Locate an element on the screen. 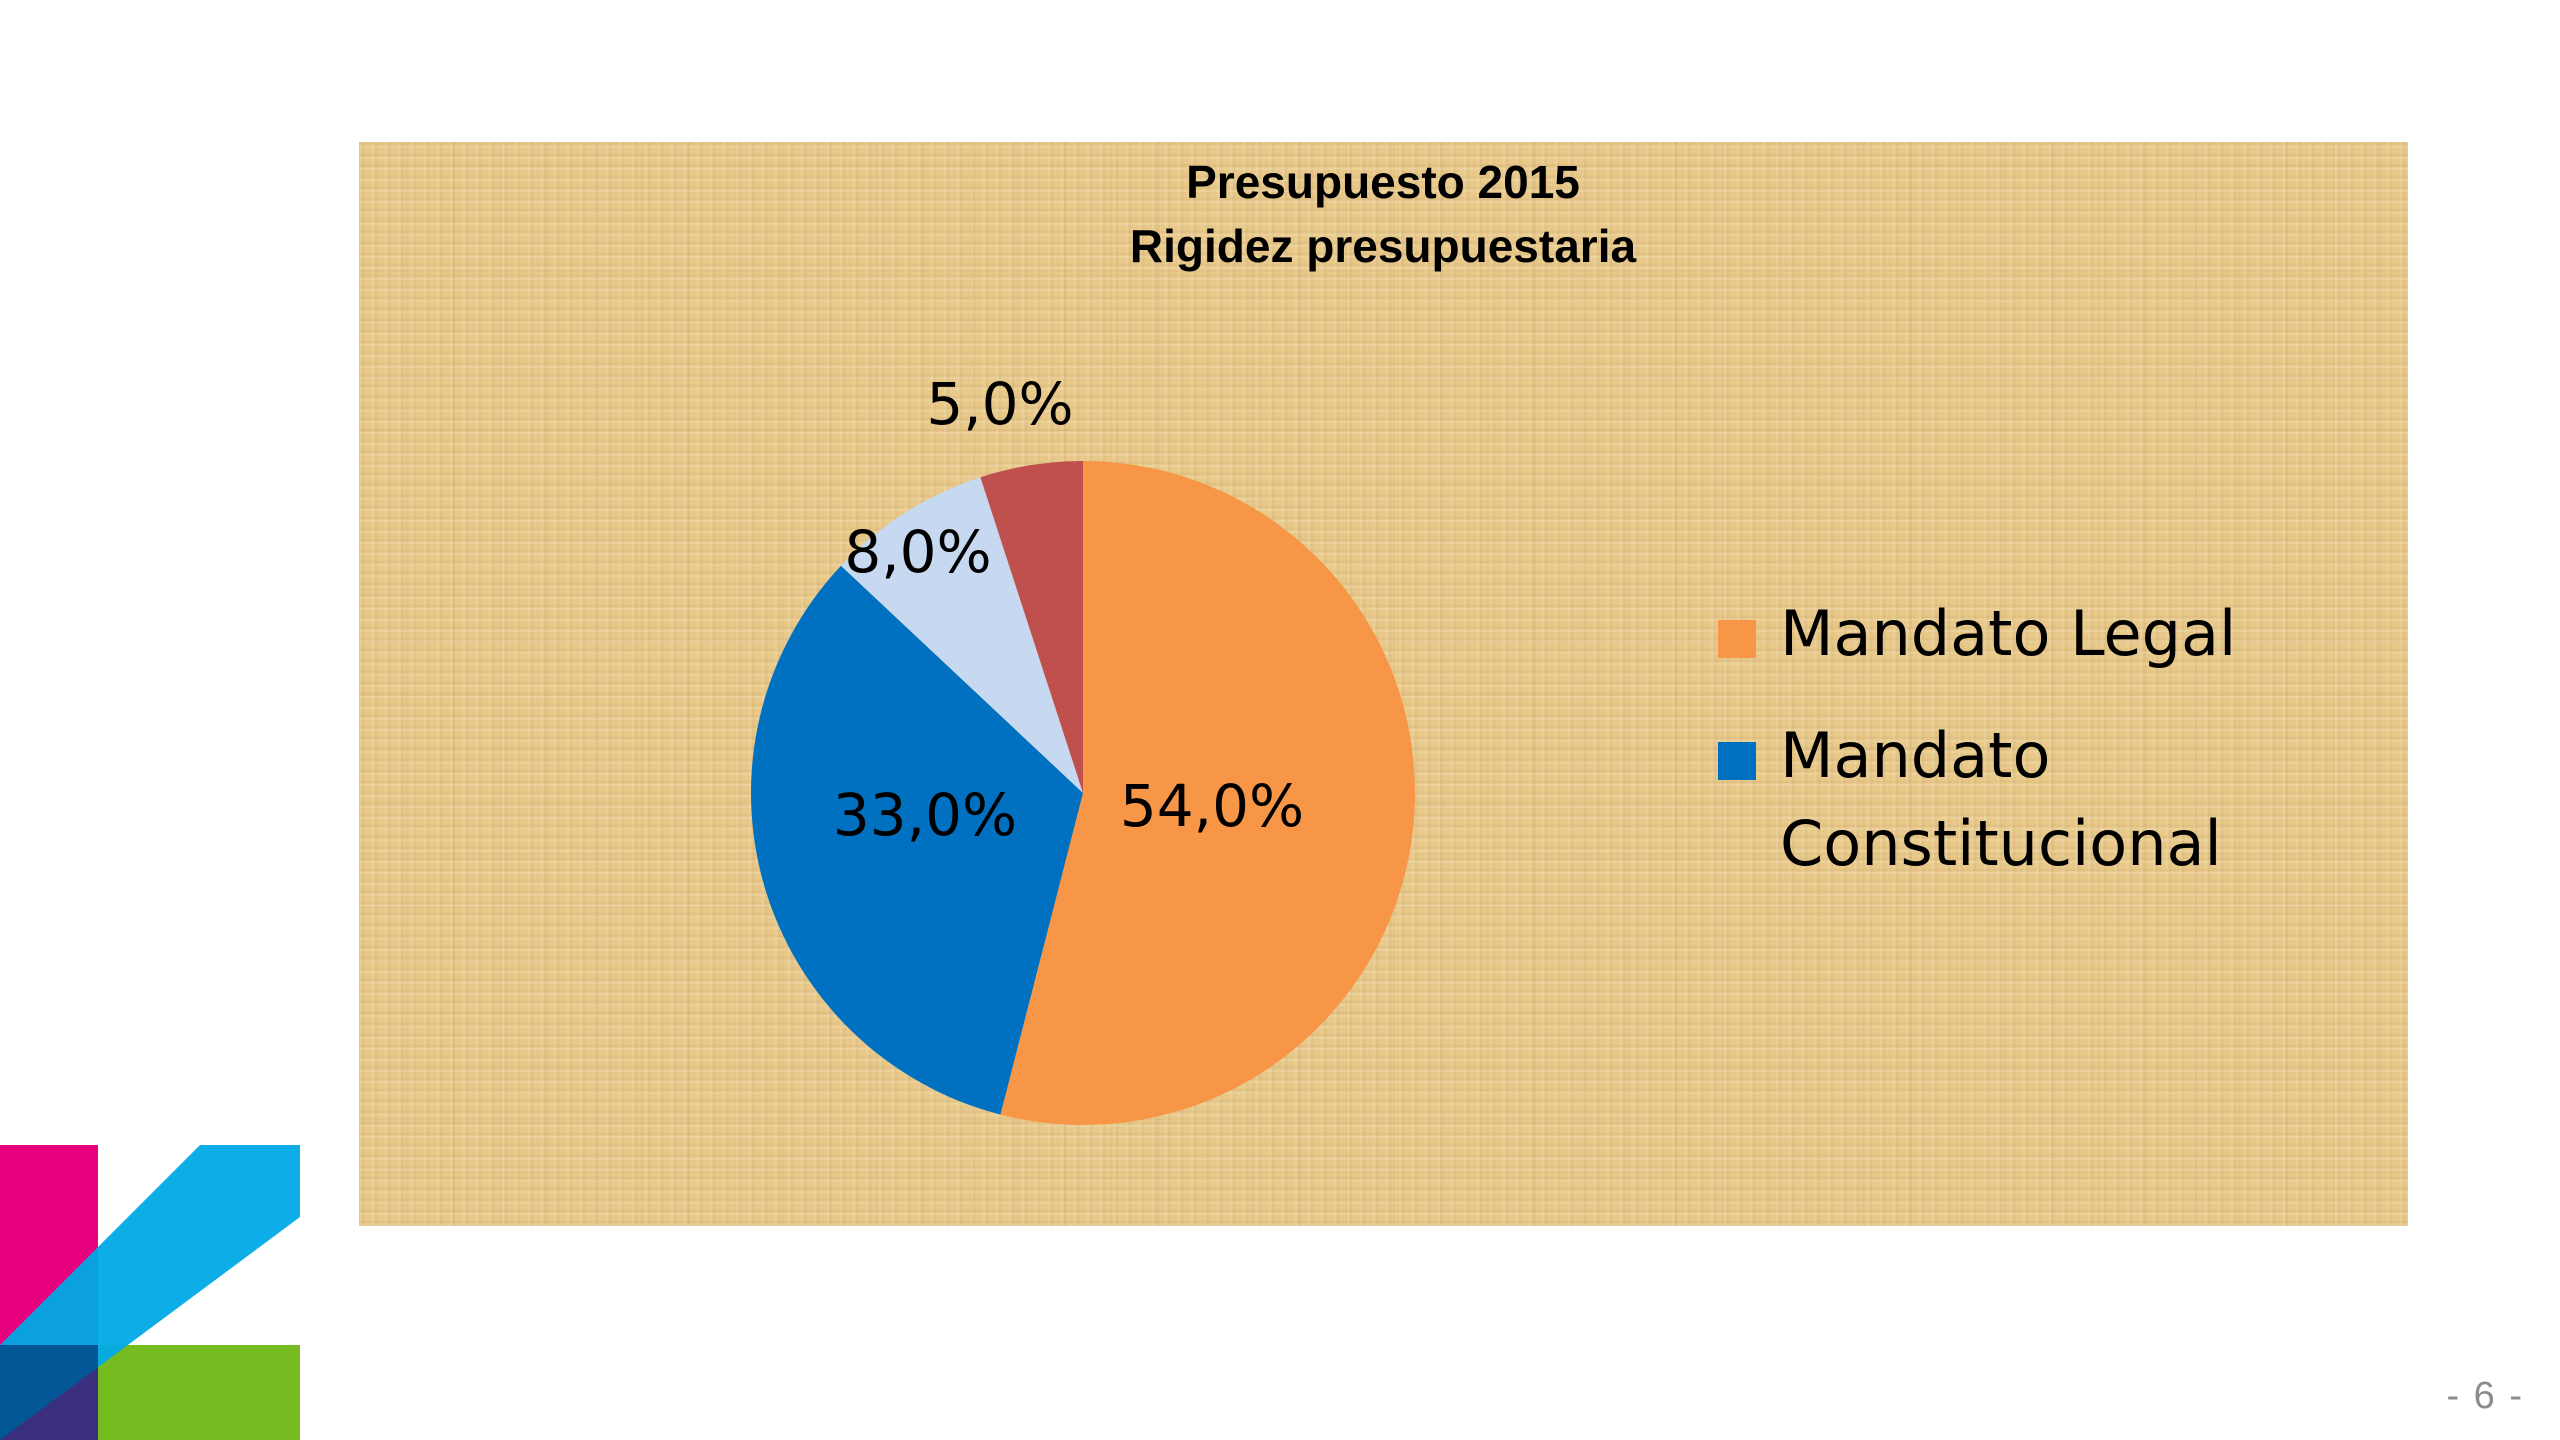  logo-navy-shape is located at coordinates (49, 1392).